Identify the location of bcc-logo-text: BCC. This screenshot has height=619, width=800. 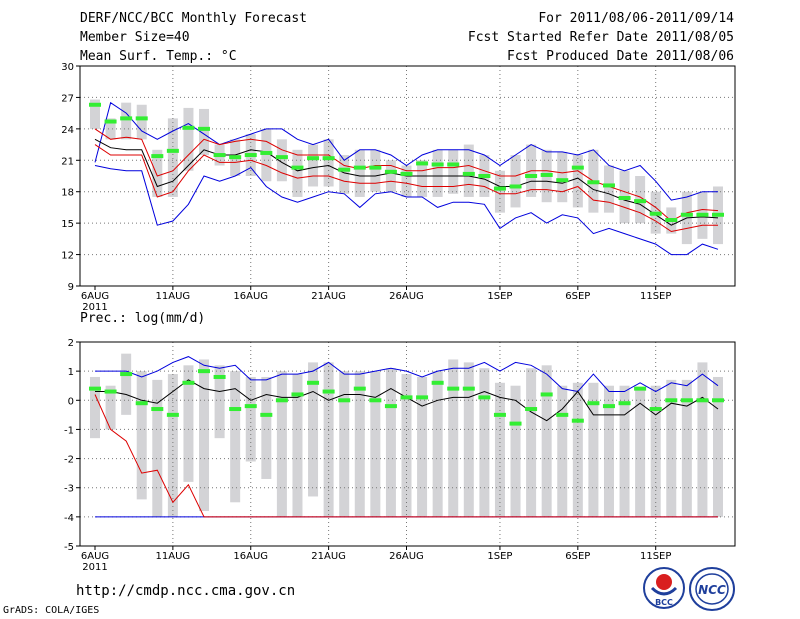
(664, 602).